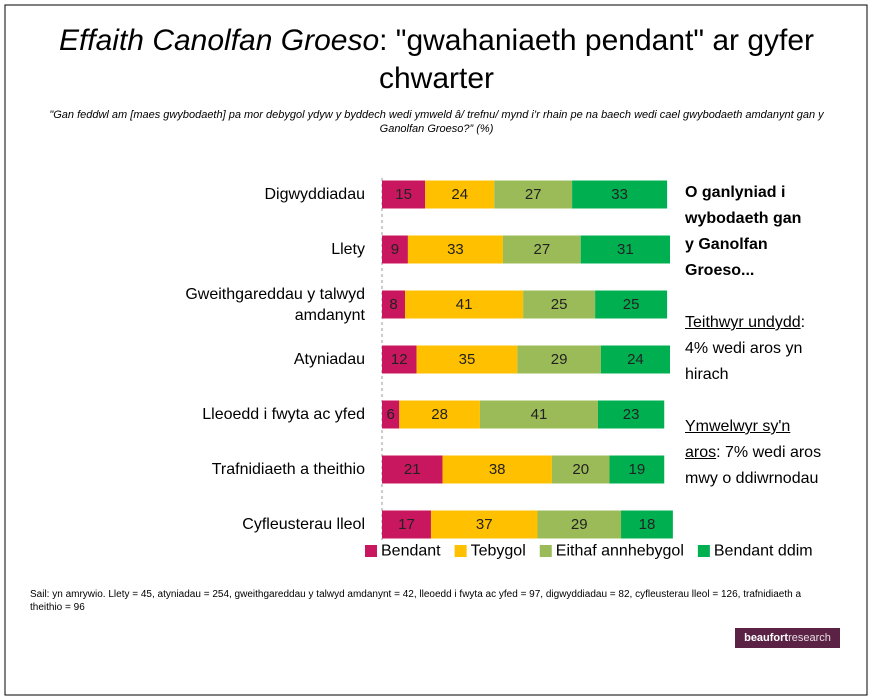 The width and height of the screenshot is (873, 700). What do you see at coordinates (411, 551) in the screenshot?
I see `legend-label: Bendant` at bounding box center [411, 551].